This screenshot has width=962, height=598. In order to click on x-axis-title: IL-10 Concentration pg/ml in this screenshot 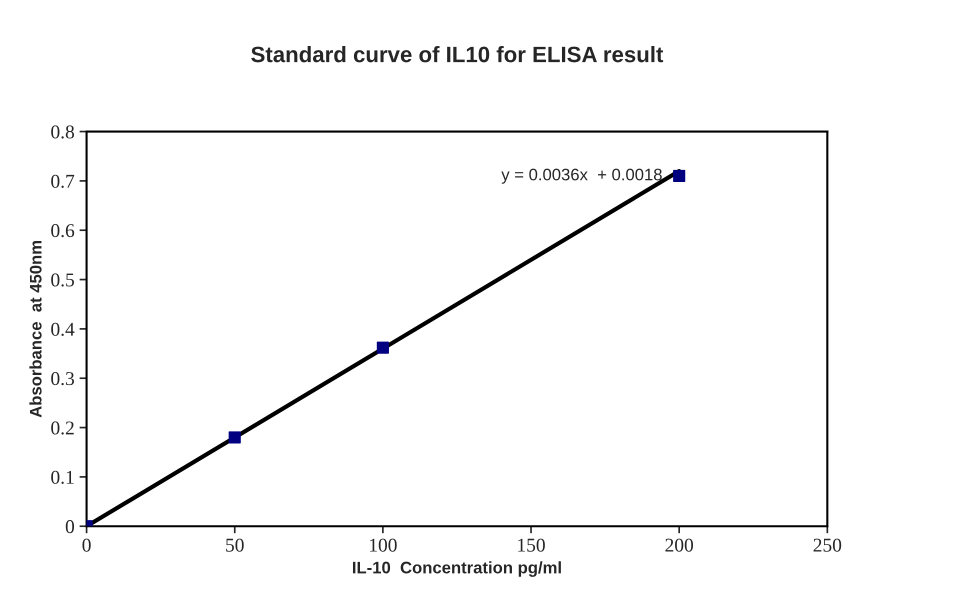, I will do `click(456, 569)`.